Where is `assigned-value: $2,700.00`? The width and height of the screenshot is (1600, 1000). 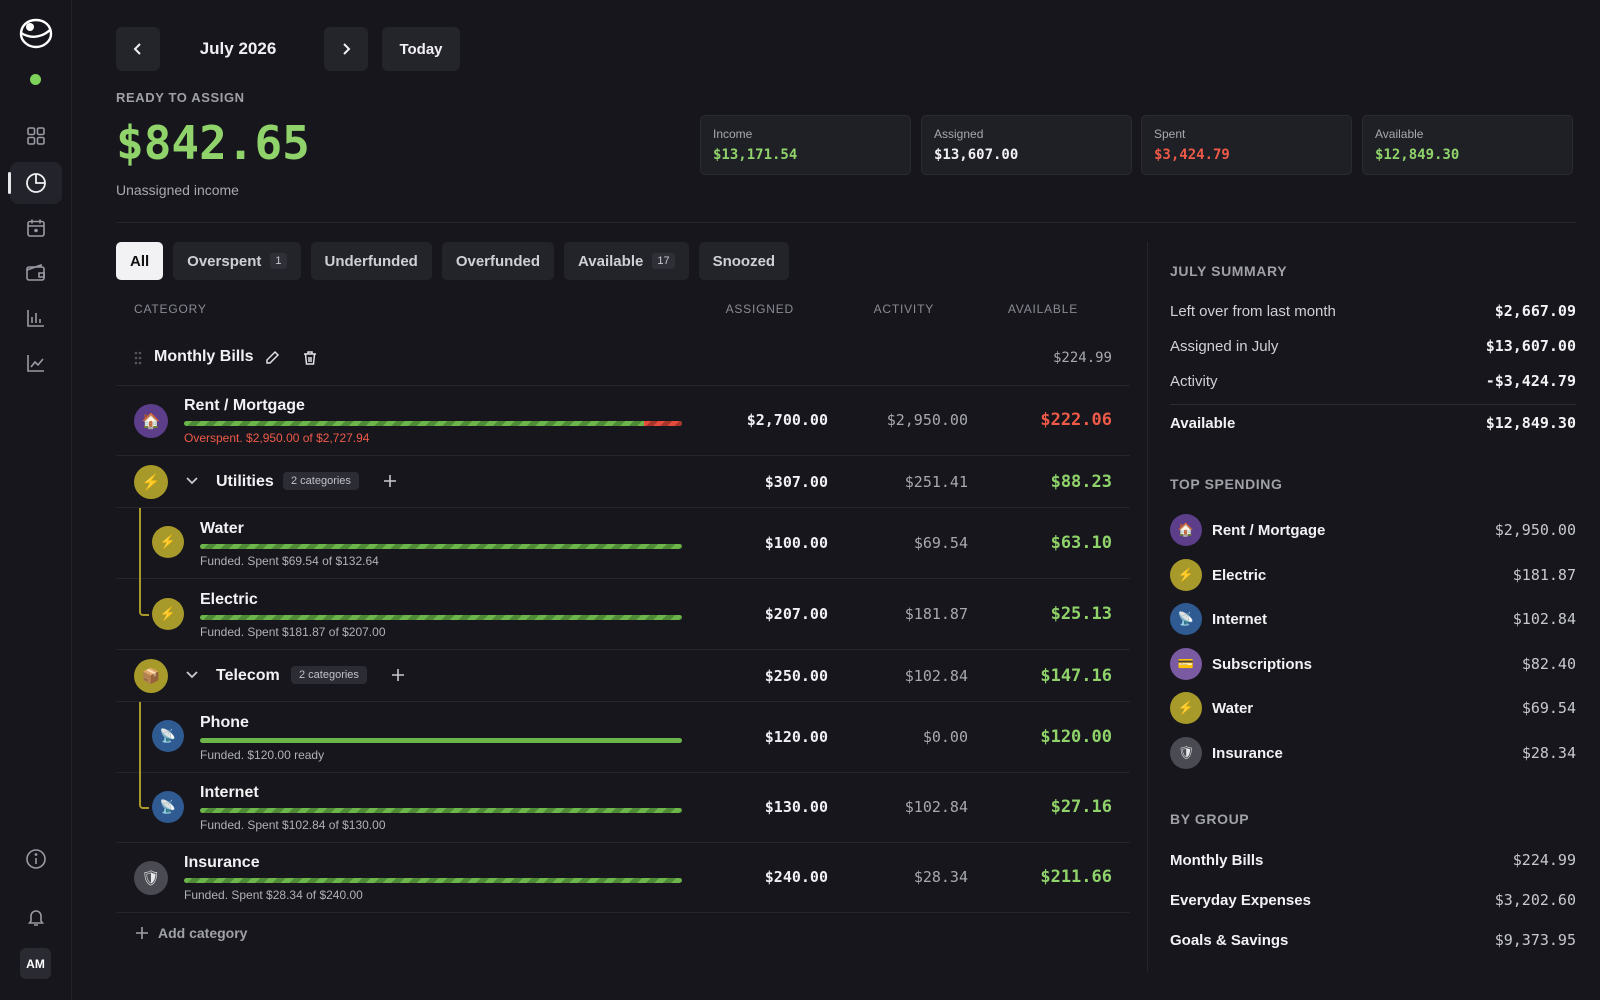
assigned-value: $2,700.00 is located at coordinates (787, 420).